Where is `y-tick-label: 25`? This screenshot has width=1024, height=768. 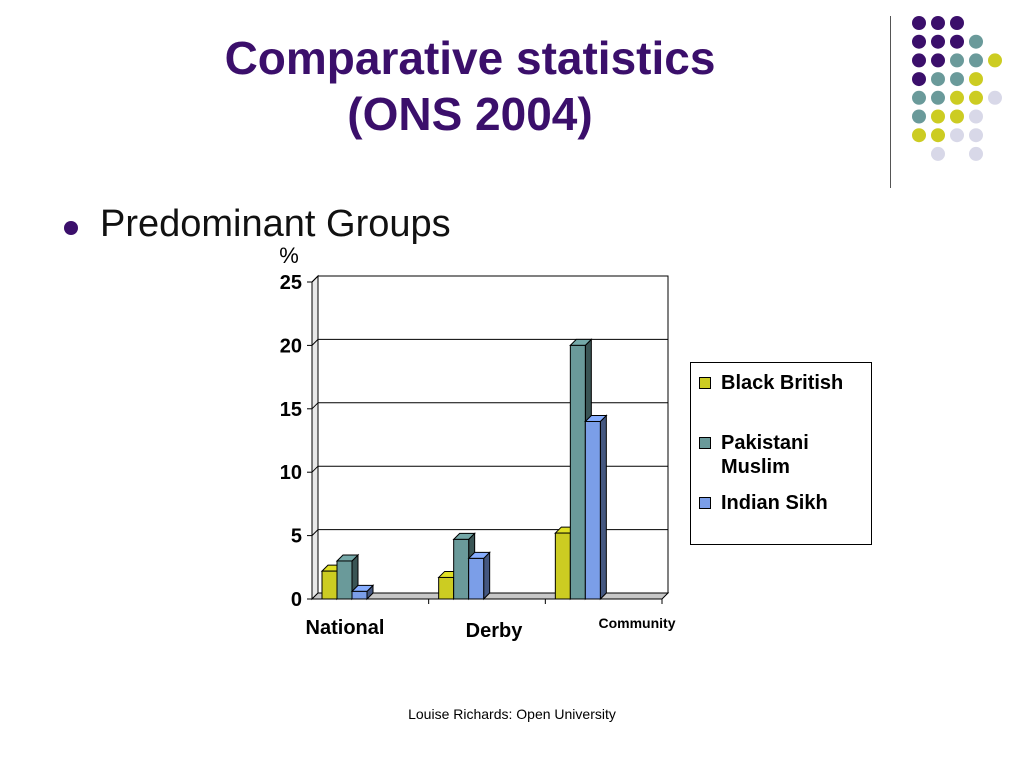 y-tick-label: 25 is located at coordinates (291, 283).